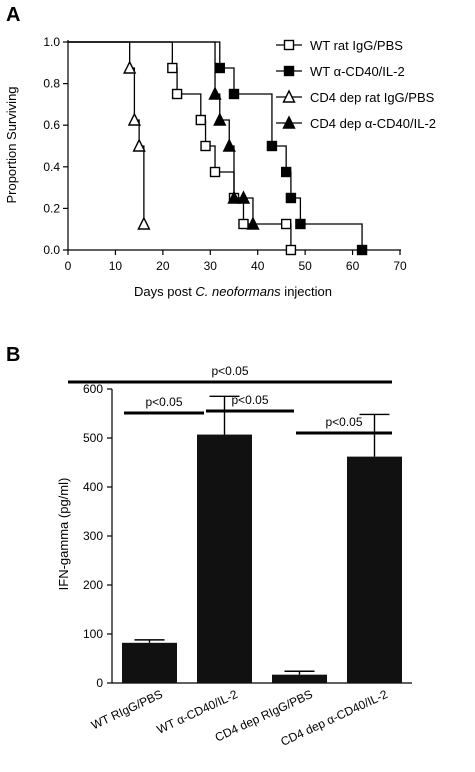 This screenshot has height=772, width=475. I want to click on ifn-y-tick-label: 500, so click(93, 438).